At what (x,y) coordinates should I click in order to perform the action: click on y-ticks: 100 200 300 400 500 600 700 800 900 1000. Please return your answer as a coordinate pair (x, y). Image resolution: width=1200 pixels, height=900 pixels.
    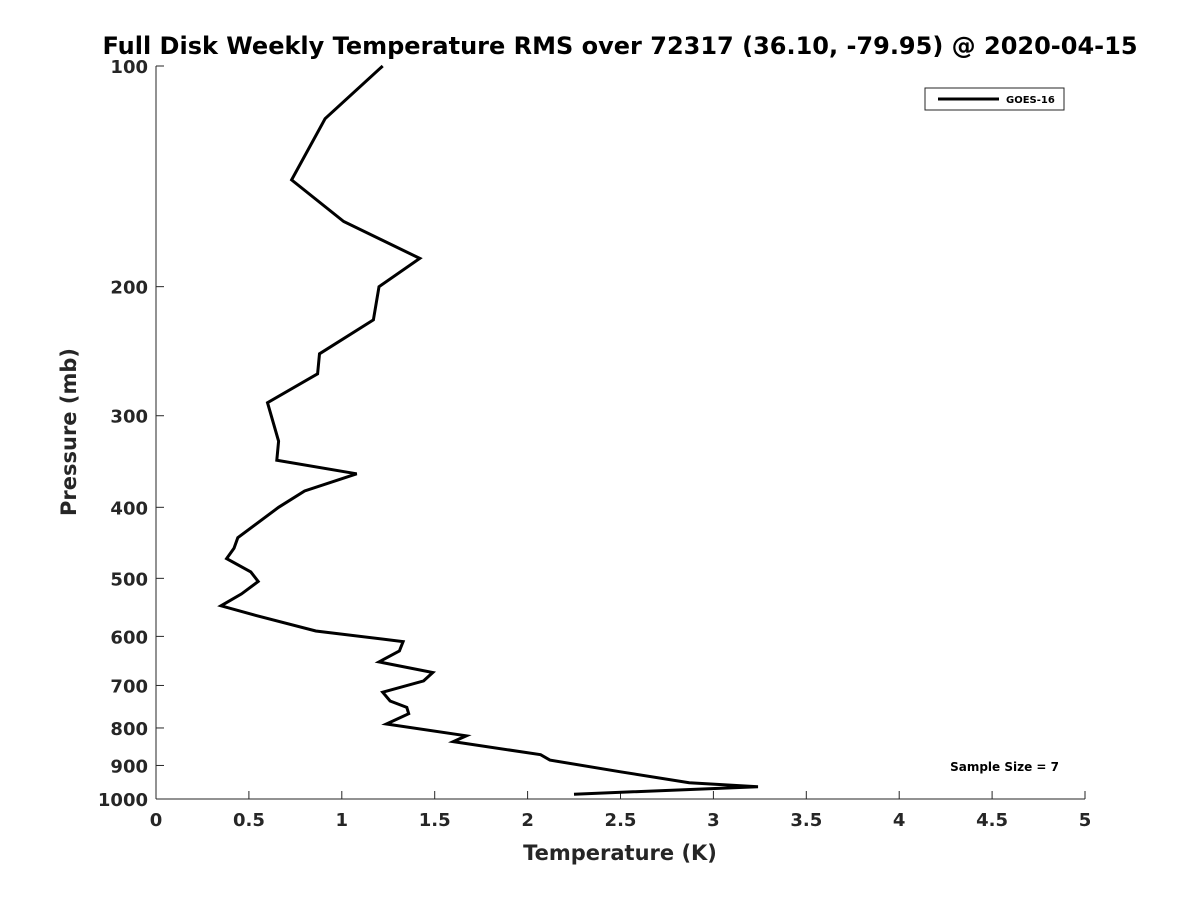
    Looking at the image, I should click on (131, 434).